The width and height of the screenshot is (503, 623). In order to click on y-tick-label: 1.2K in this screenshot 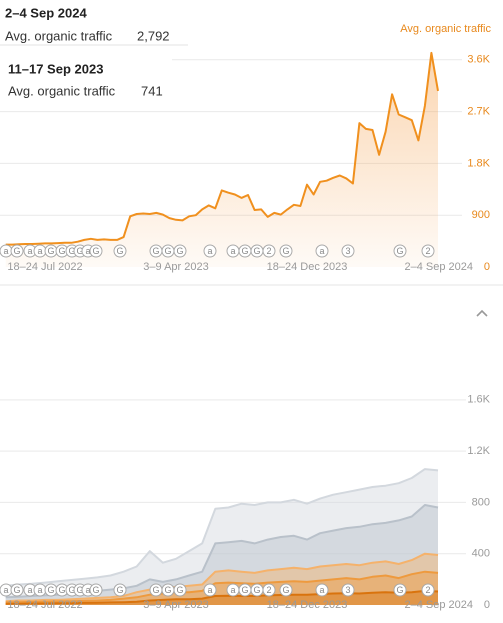, I will do `click(478, 451)`.